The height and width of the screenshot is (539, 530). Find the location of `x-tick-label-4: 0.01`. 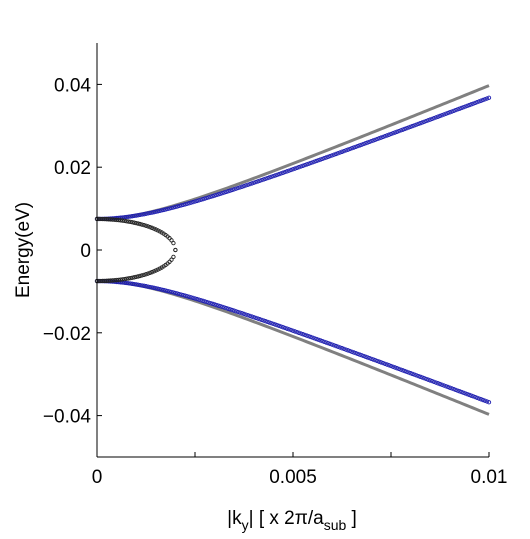

x-tick-label-4: 0.01 is located at coordinates (489, 477).